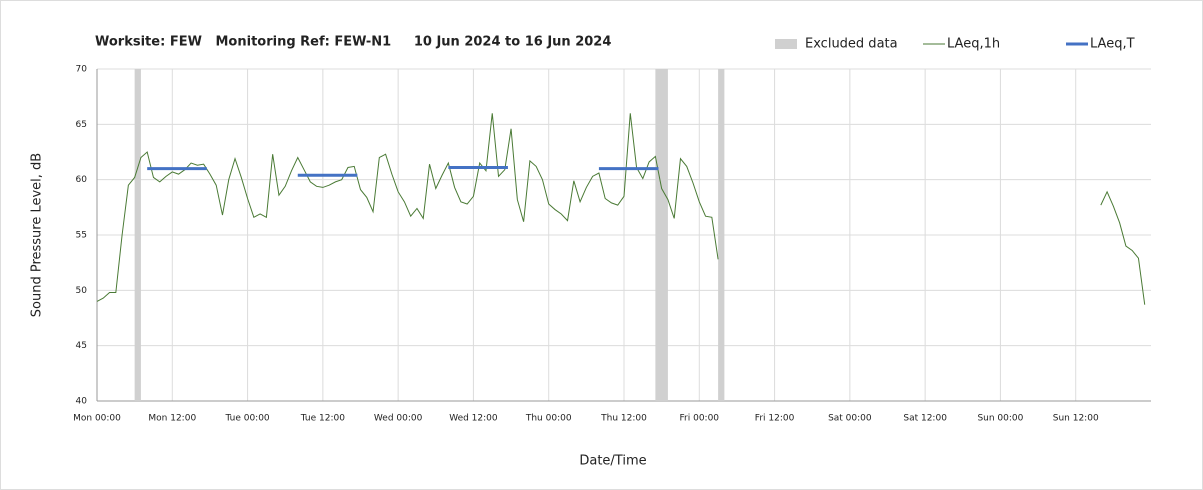 This screenshot has width=1203, height=490. I want to click on x-tick-label: Thu 12:00, so click(623, 419).